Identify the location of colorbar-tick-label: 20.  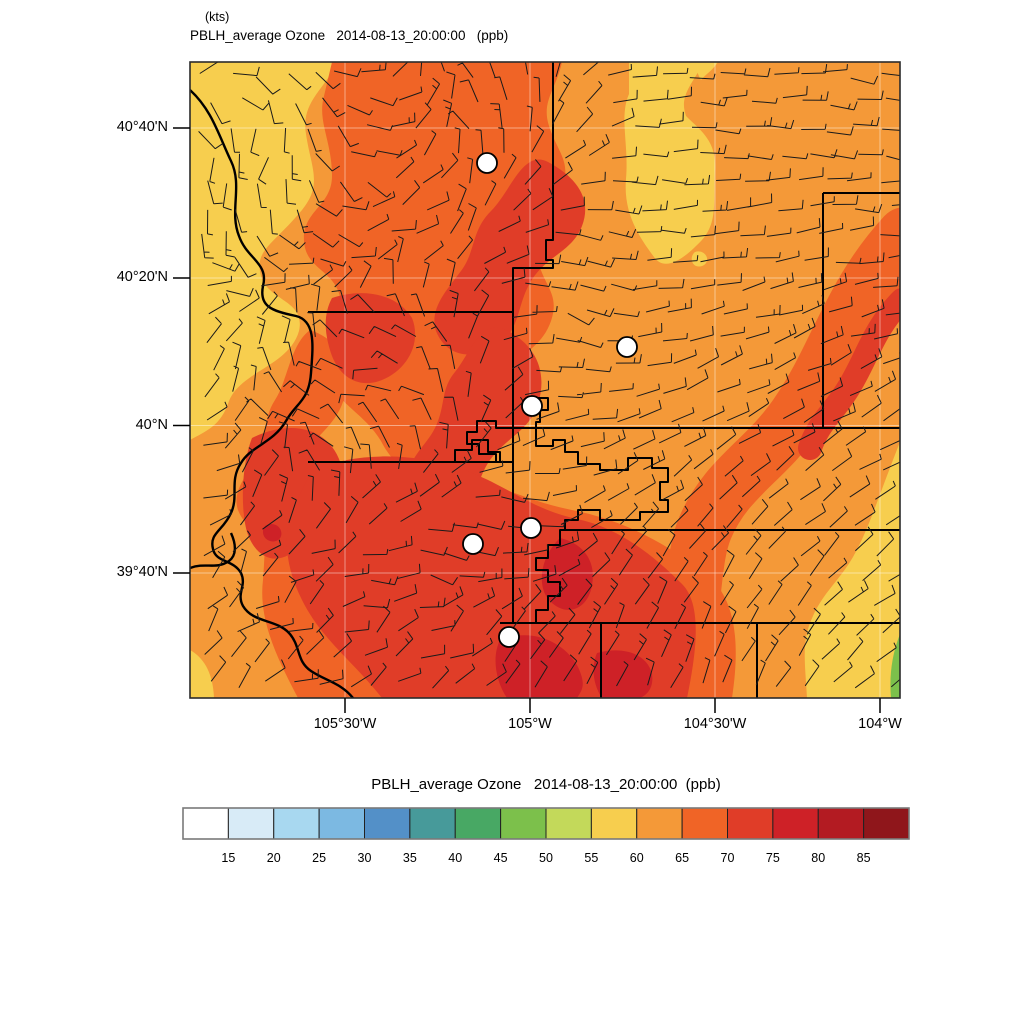
(273, 858).